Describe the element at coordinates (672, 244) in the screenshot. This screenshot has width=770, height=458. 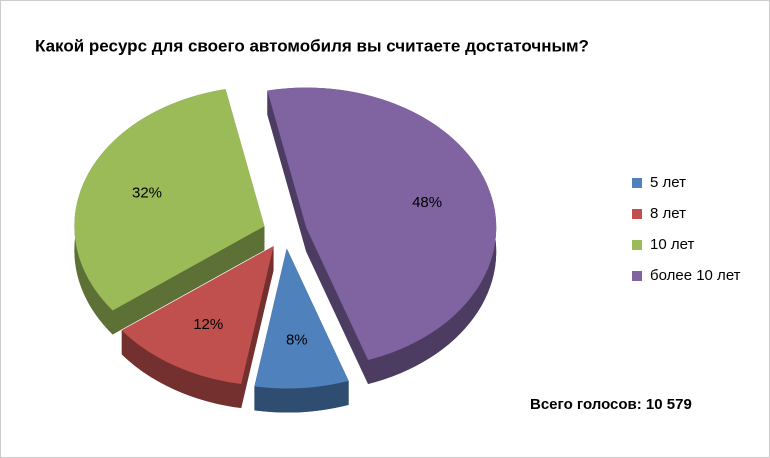
I see `legend-label: 10 лет` at that location.